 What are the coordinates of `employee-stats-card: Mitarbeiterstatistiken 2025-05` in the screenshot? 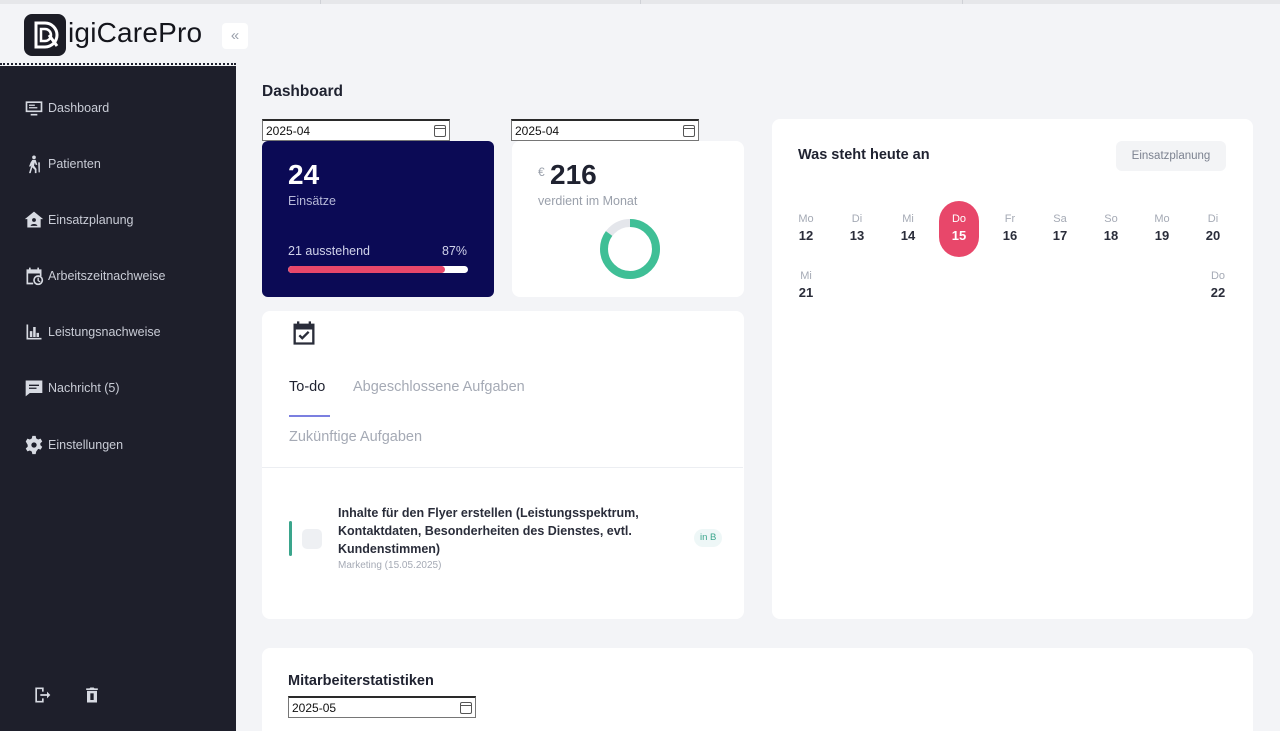 It's located at (757, 689).